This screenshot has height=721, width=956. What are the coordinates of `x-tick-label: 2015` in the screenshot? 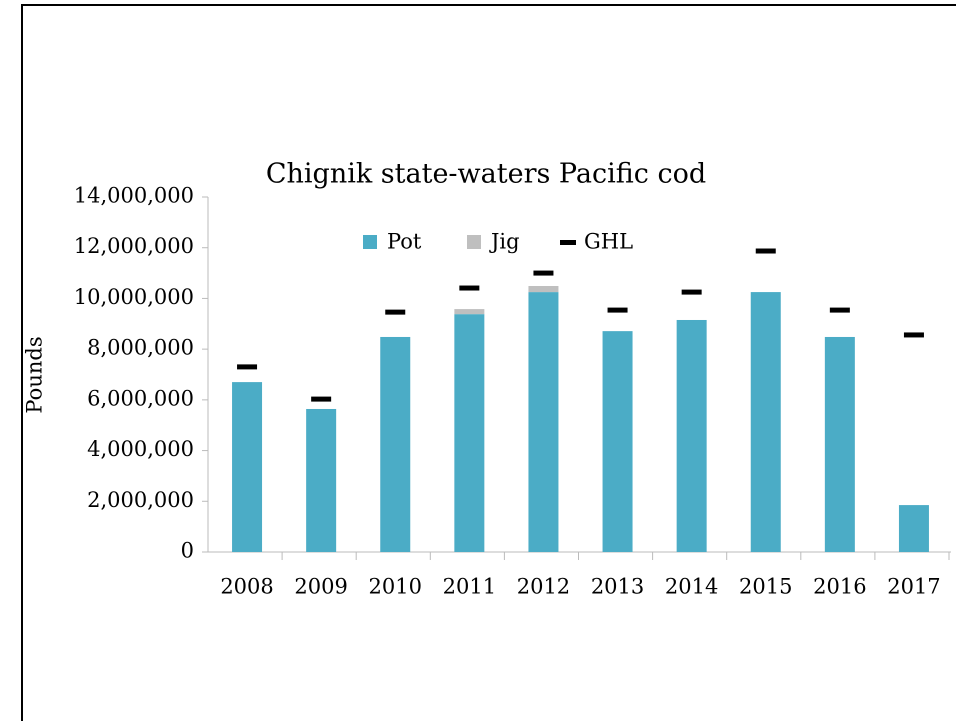 It's located at (765, 587).